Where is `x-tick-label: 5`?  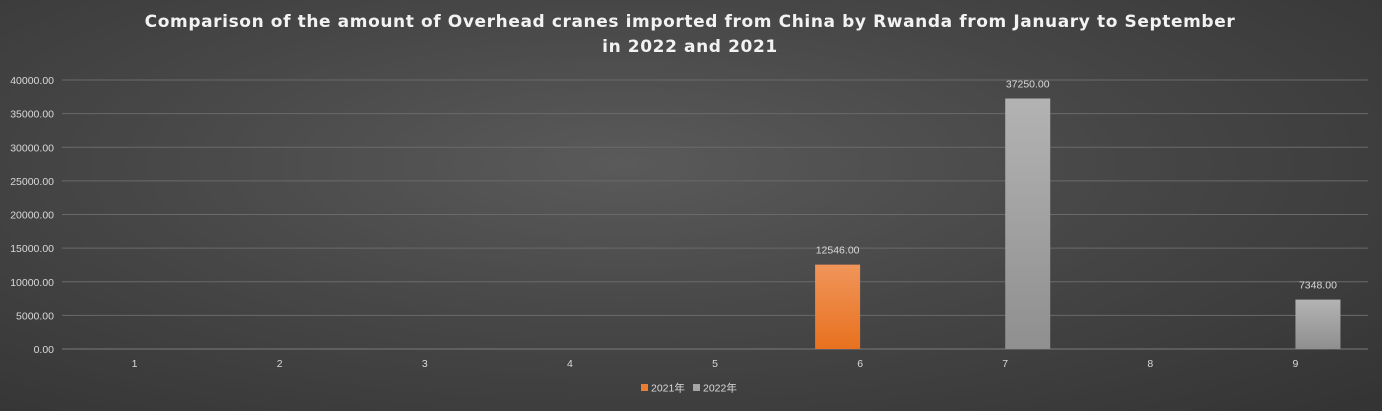 x-tick-label: 5 is located at coordinates (715, 364).